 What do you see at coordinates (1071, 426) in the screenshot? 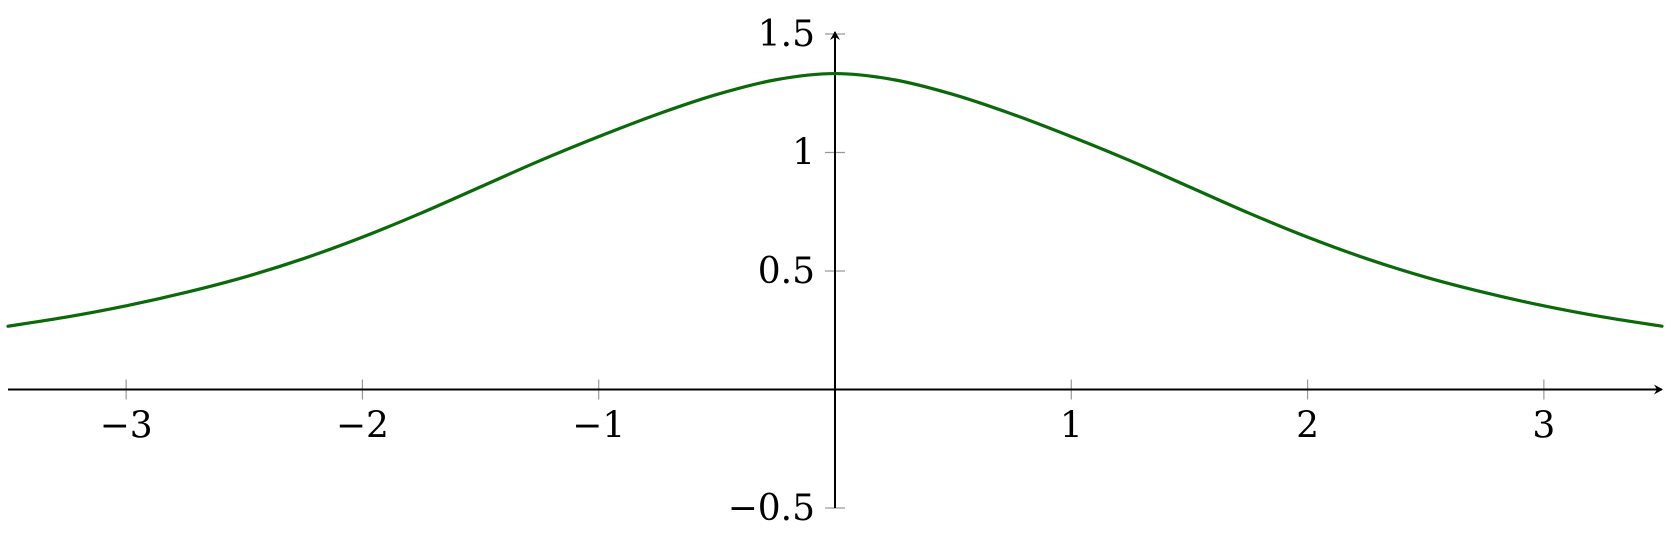
I see `x-tick-label: 1` at bounding box center [1071, 426].